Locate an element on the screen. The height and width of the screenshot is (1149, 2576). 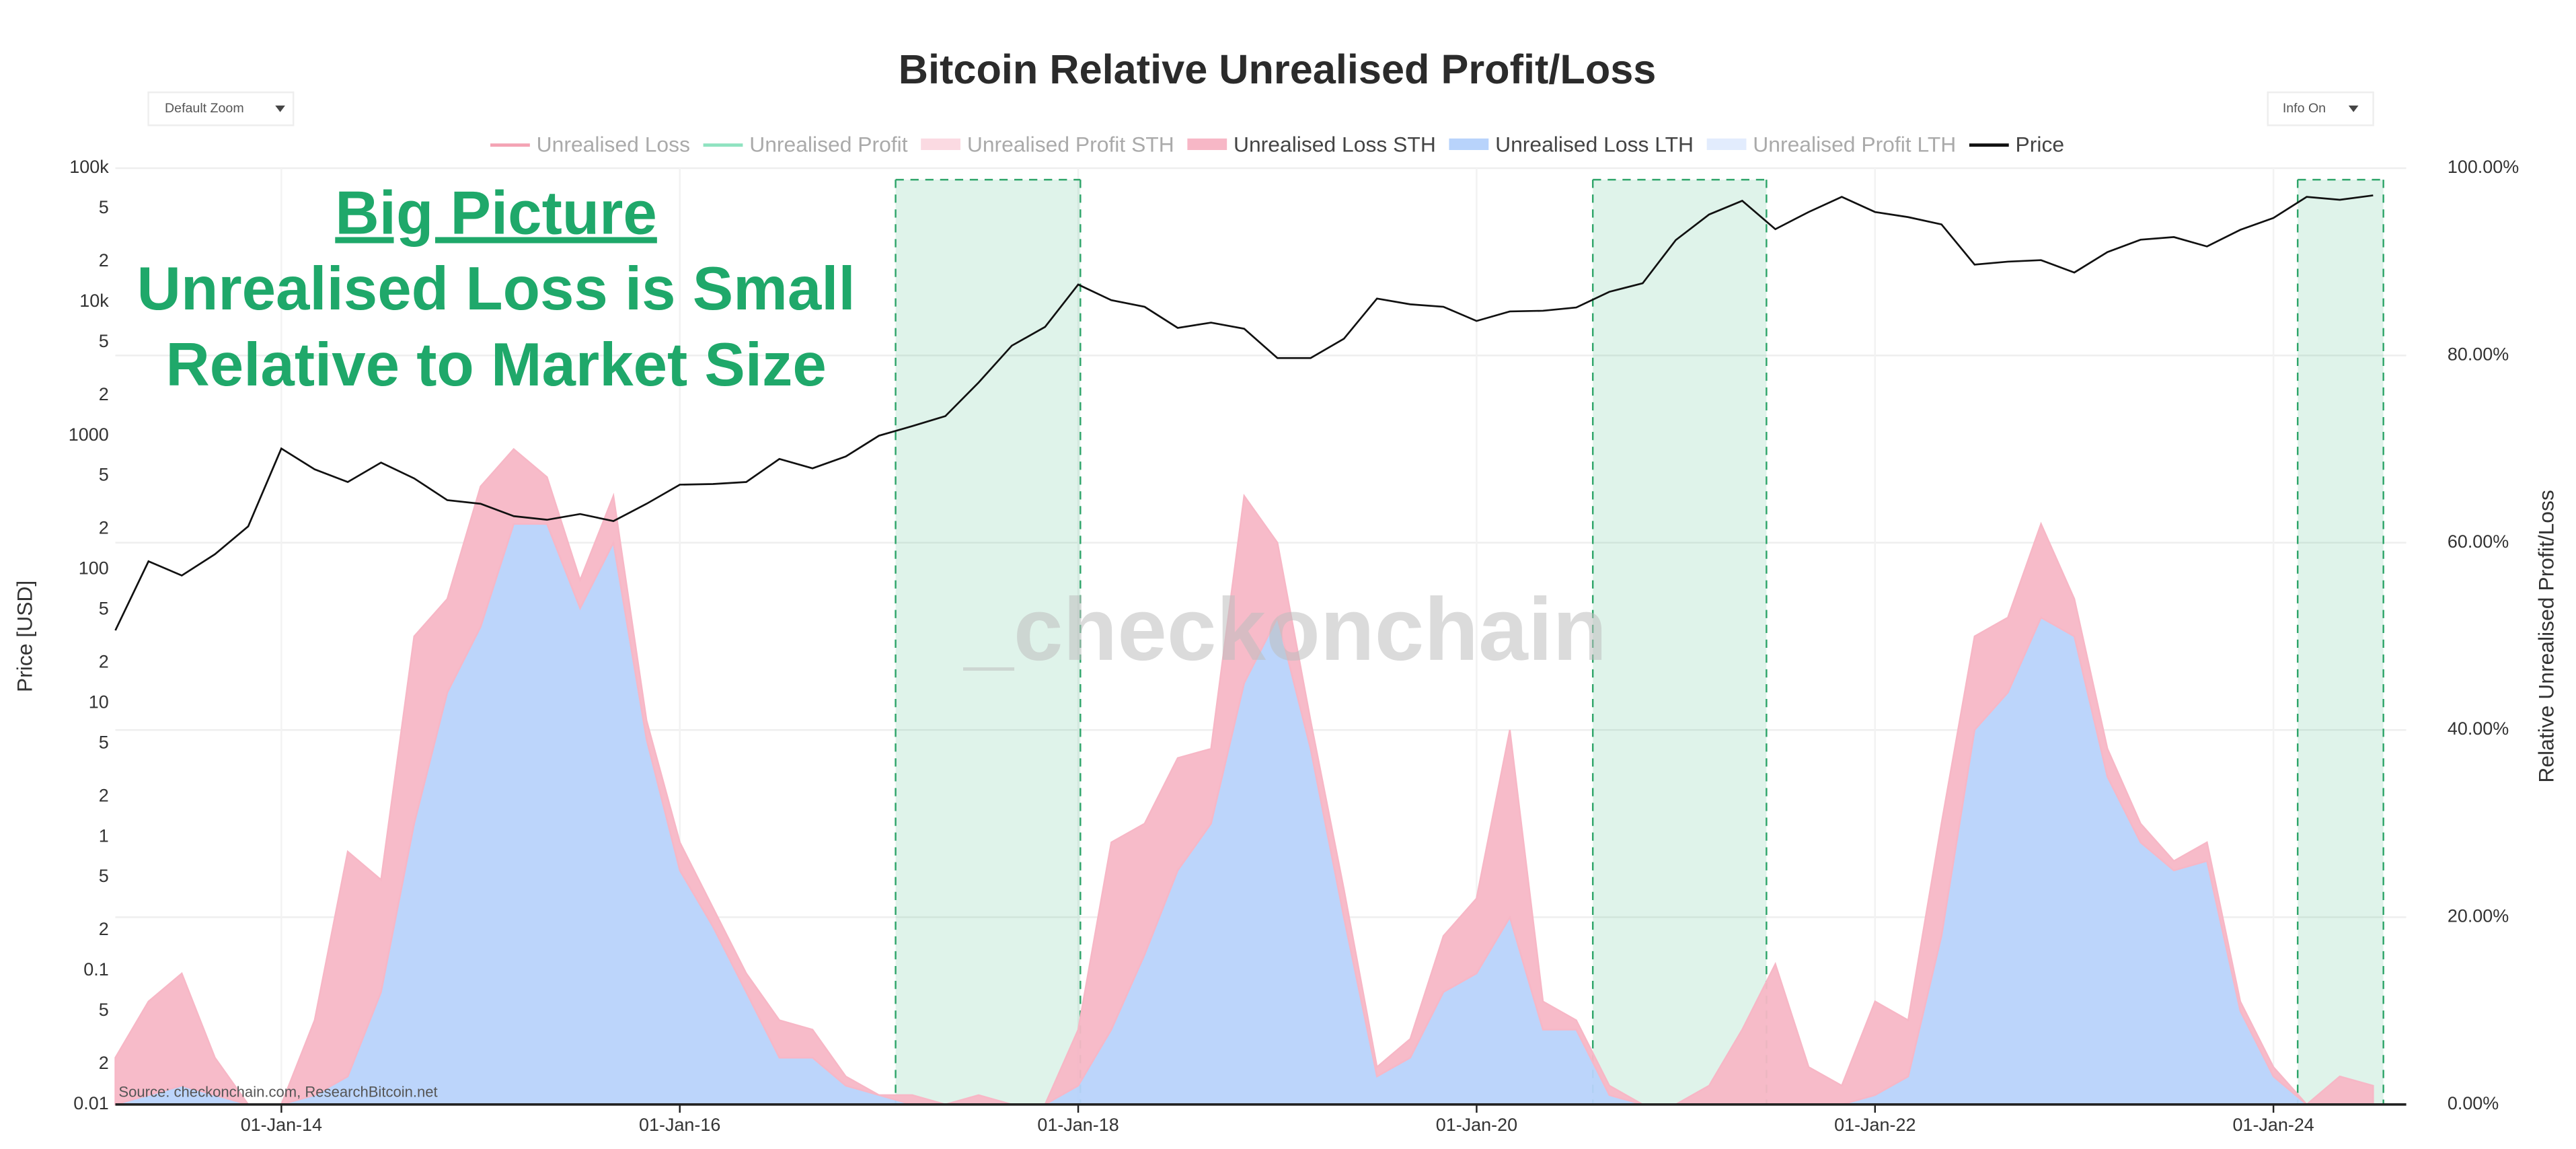
legend-label: Unrealised Profit is located at coordinates (828, 144).